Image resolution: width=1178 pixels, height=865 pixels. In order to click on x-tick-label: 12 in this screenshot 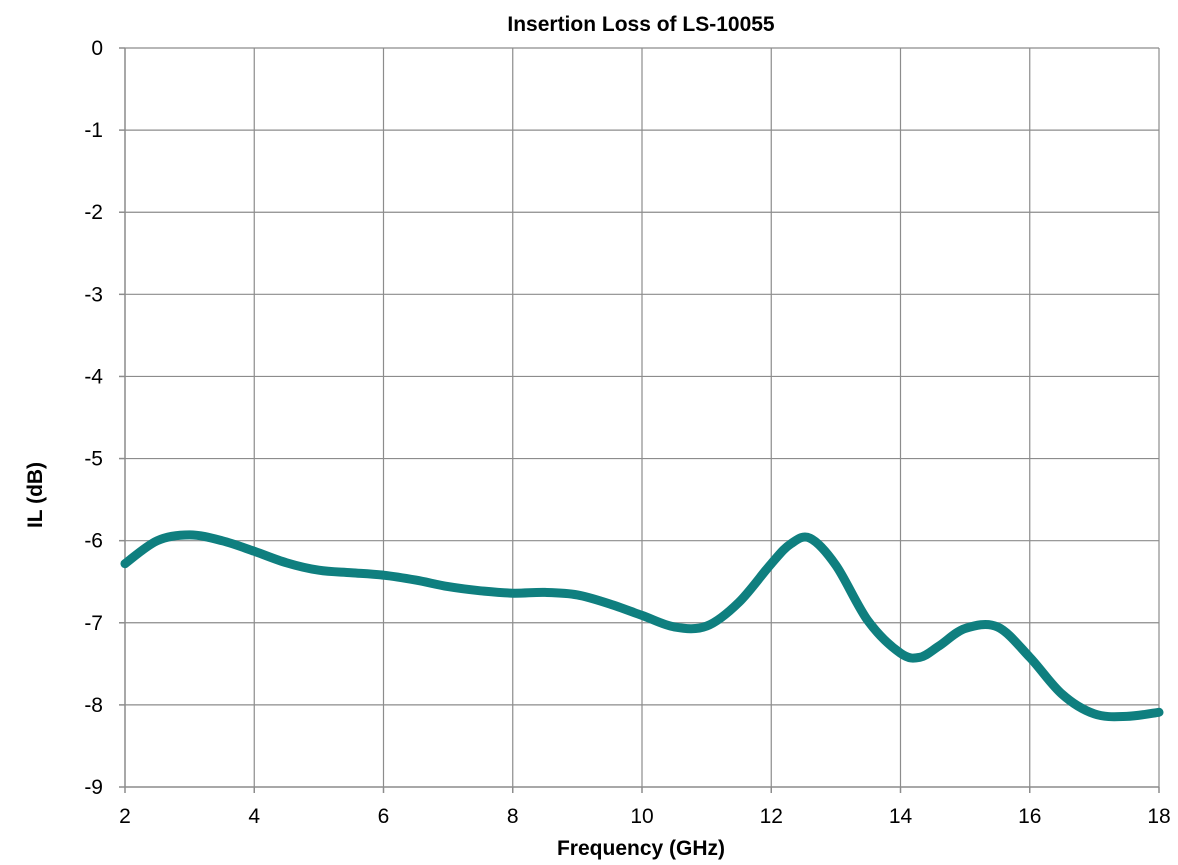, I will do `click(771, 816)`.